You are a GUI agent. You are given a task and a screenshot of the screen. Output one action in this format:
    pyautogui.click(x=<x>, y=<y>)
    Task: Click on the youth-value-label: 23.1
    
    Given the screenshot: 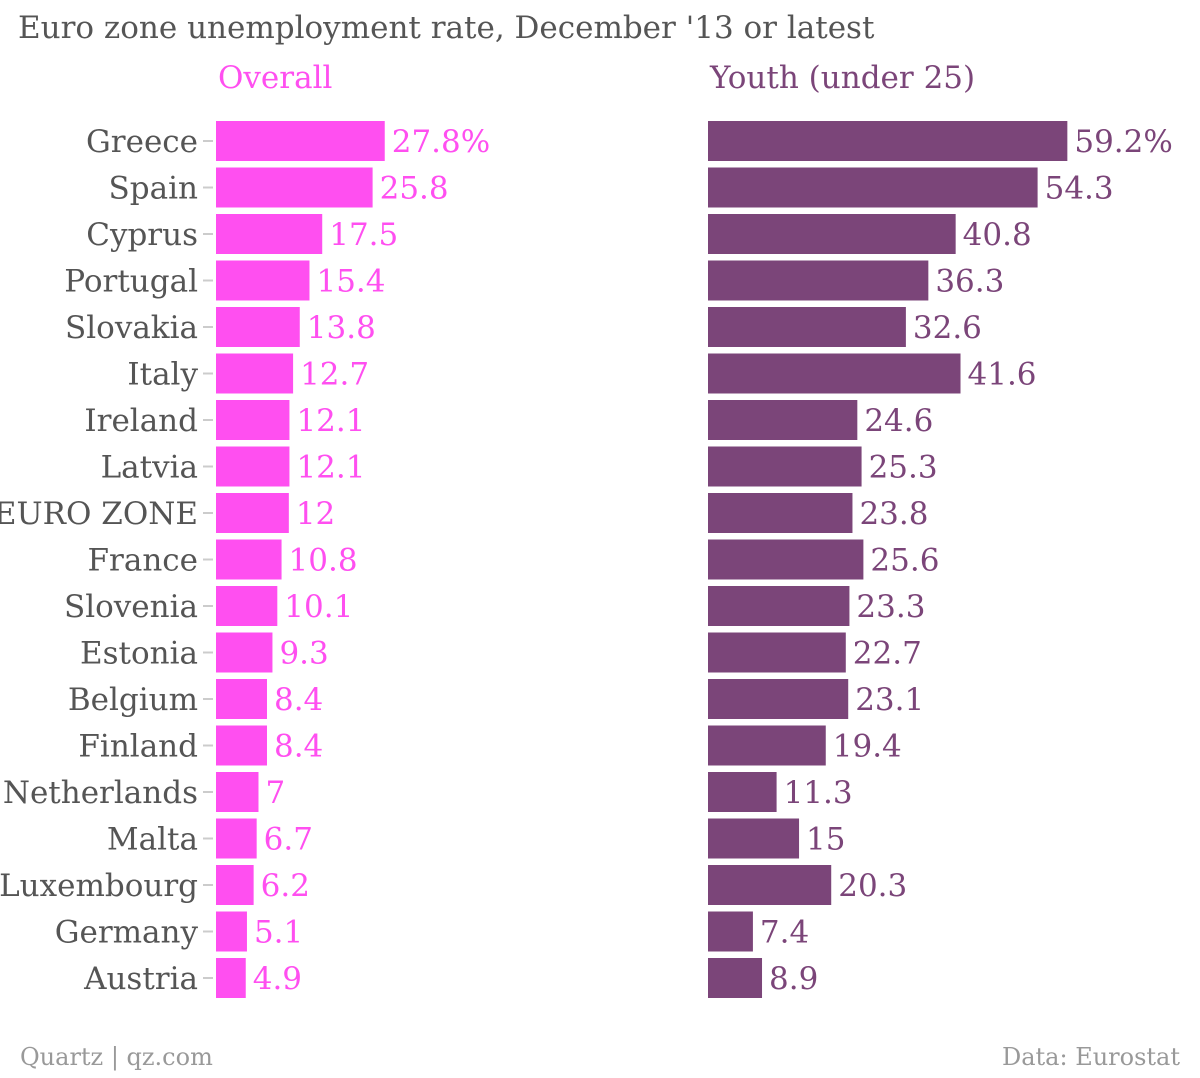 What is the action you would take?
    pyautogui.click(x=889, y=700)
    